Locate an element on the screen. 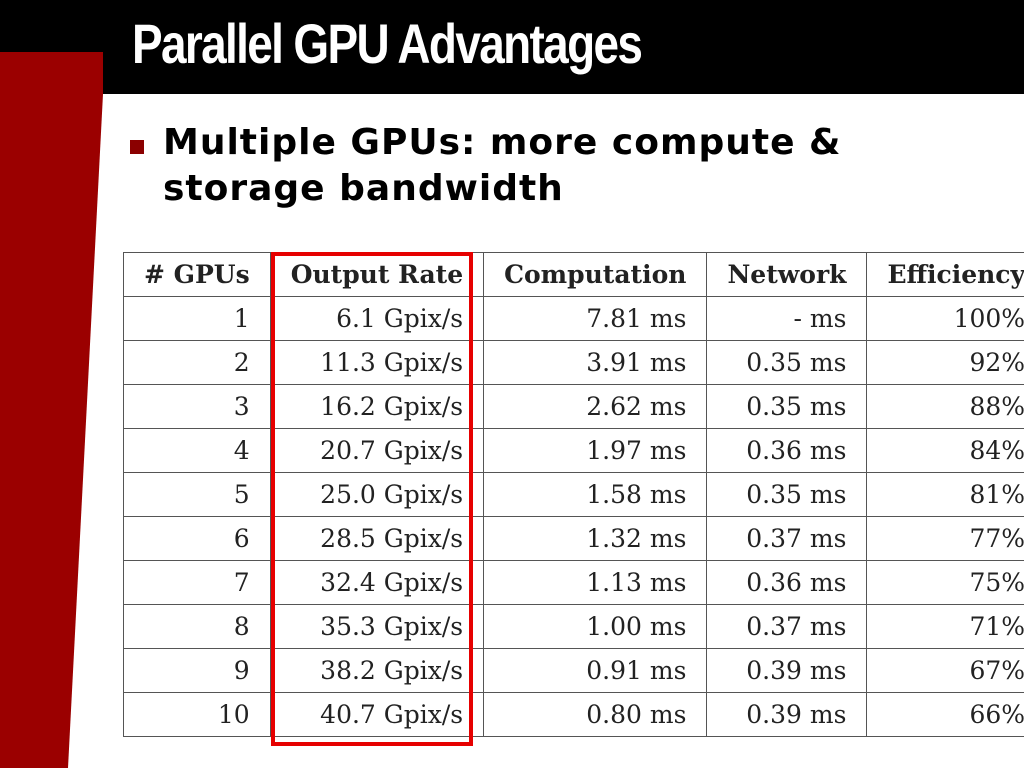  network-cell: - ms is located at coordinates (787, 318).